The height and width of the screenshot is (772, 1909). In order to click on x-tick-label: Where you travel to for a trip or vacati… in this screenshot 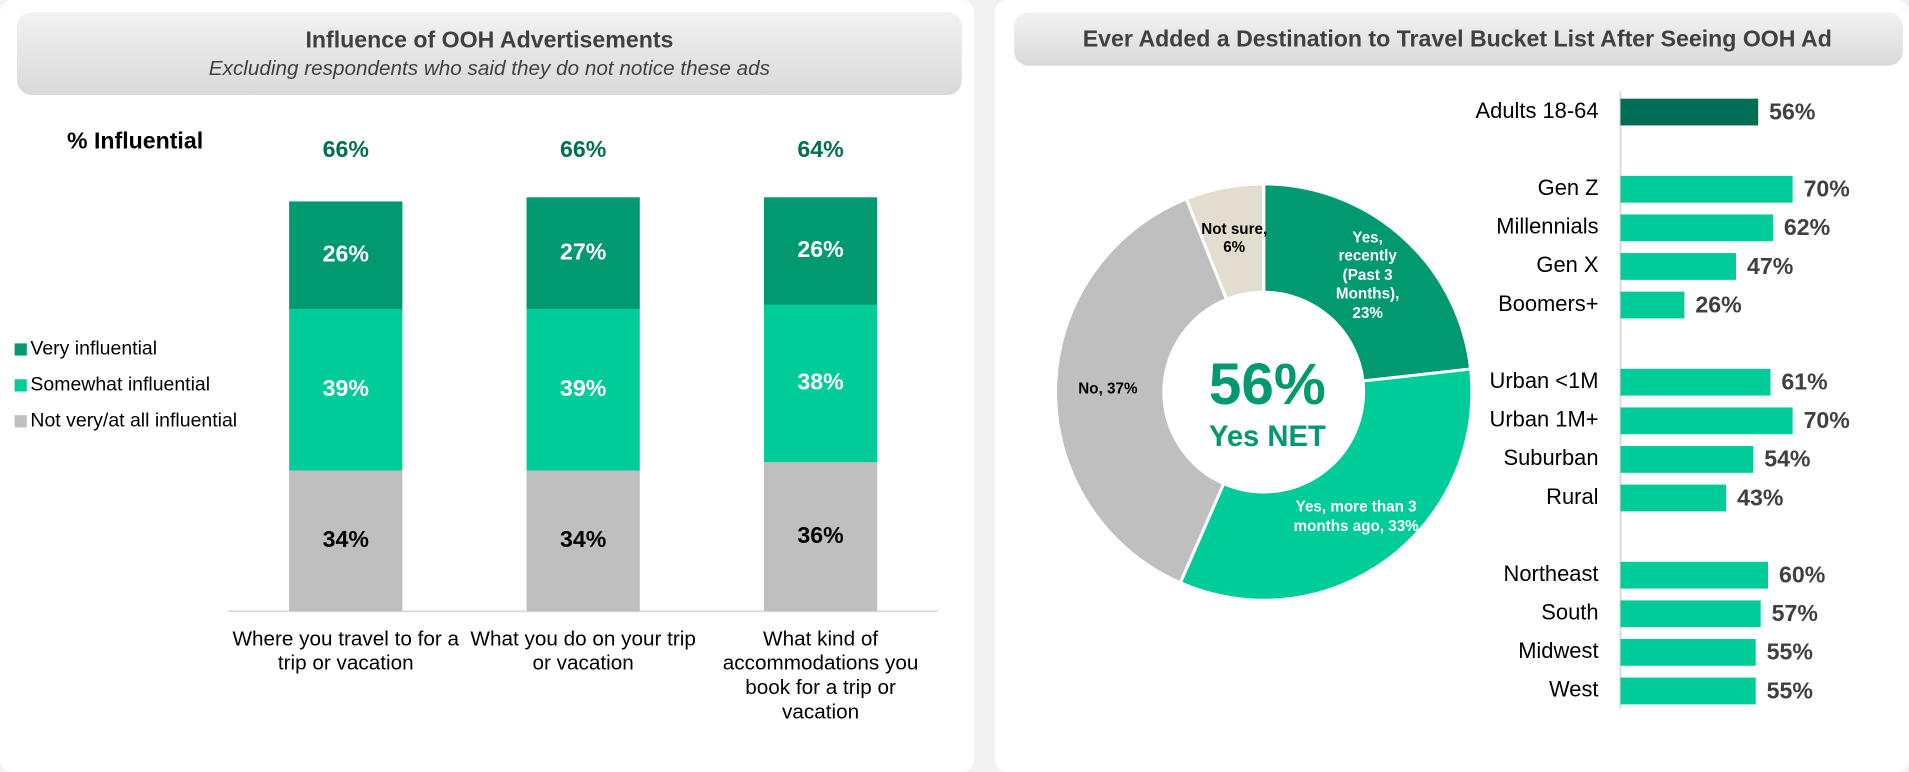, I will do `click(346, 651)`.